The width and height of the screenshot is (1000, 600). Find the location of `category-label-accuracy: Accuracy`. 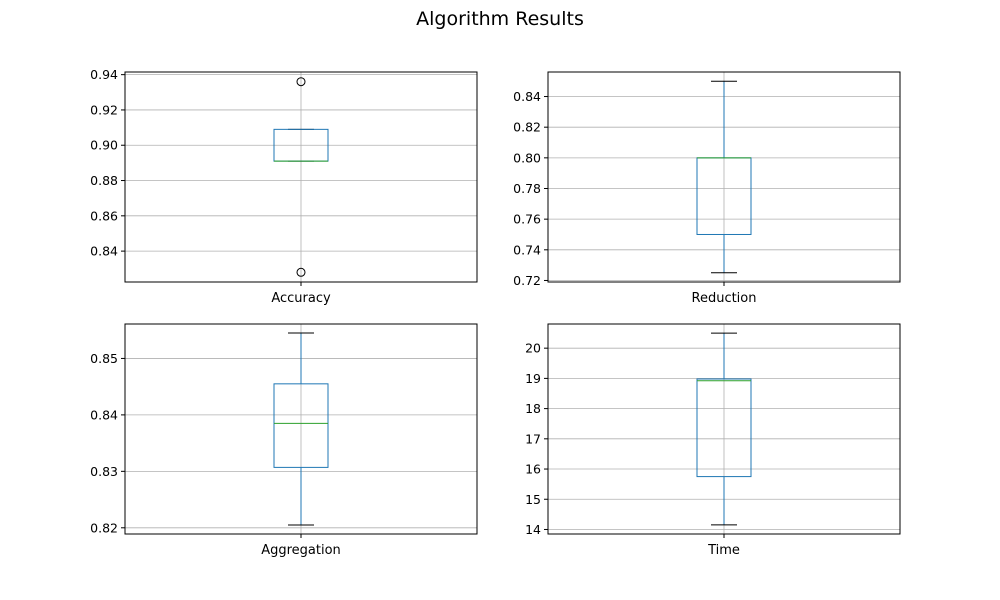

category-label-accuracy: Accuracy is located at coordinates (301, 298).